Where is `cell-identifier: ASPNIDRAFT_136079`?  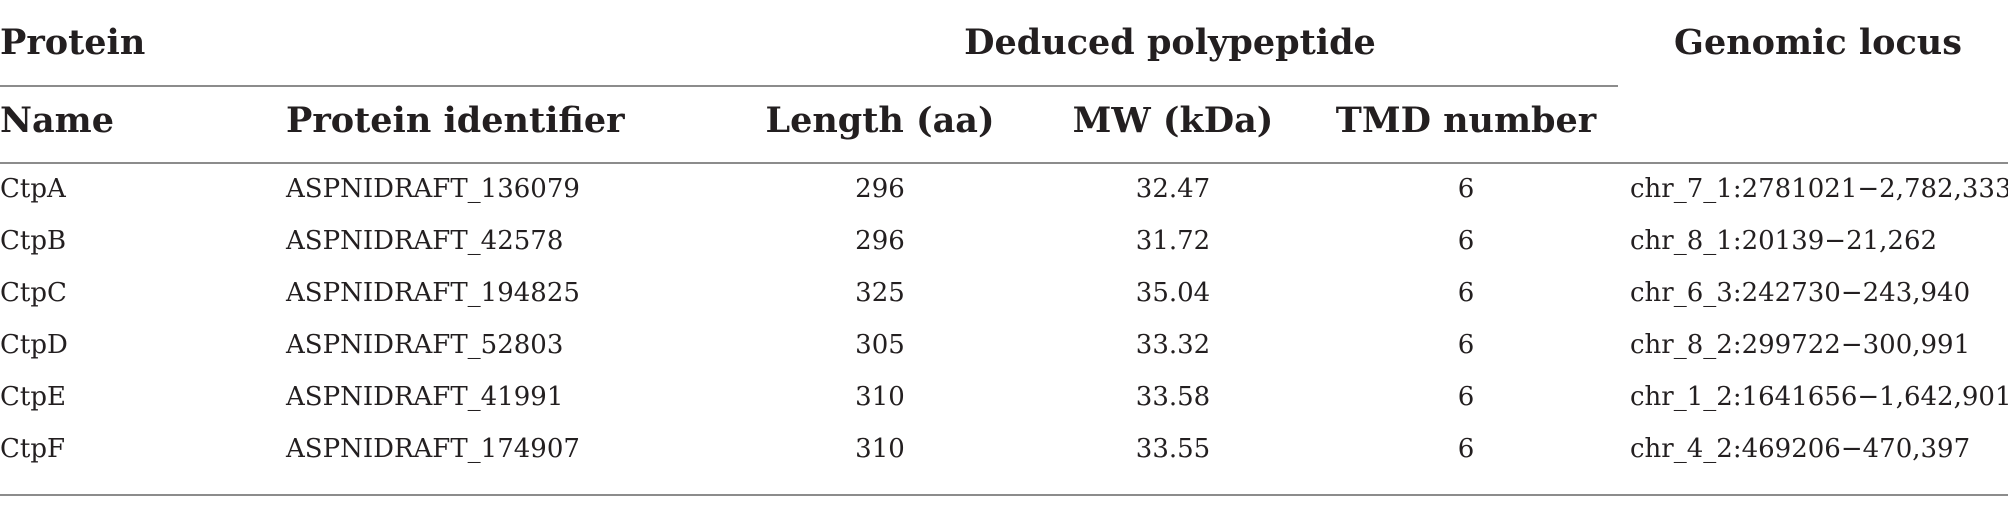 cell-identifier: ASPNIDRAFT_136079 is located at coordinates (433, 189).